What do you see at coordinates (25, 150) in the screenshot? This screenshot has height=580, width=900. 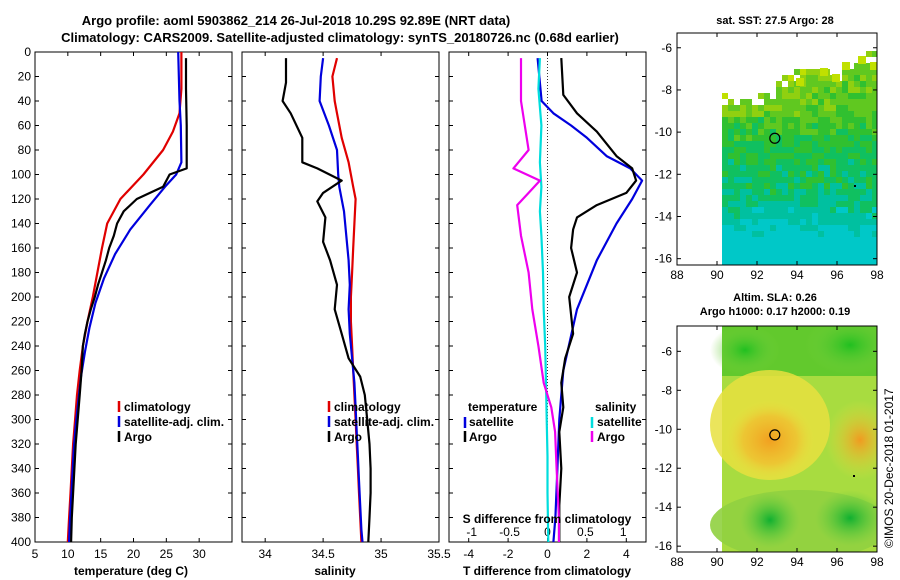 I see `y-tick-label: 80` at bounding box center [25, 150].